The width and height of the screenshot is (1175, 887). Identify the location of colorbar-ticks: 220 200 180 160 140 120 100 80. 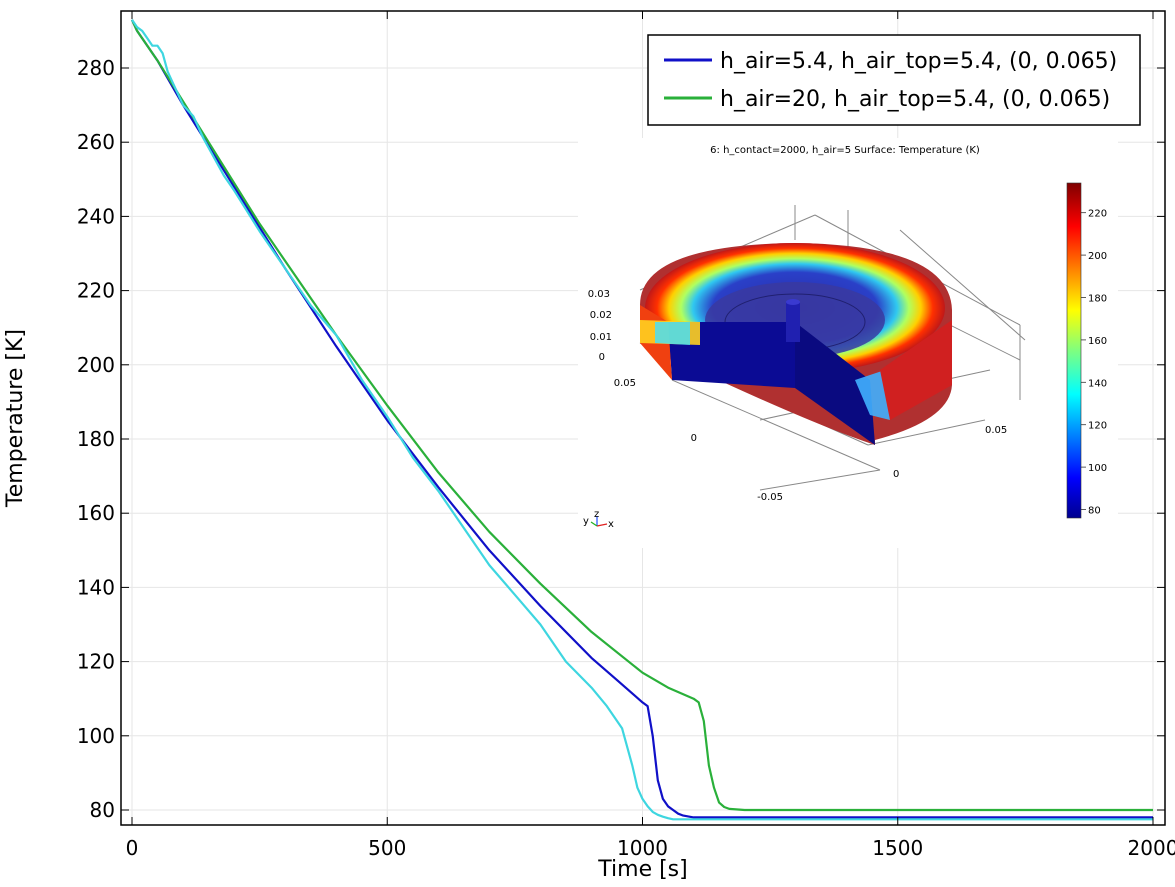
(1094, 363).